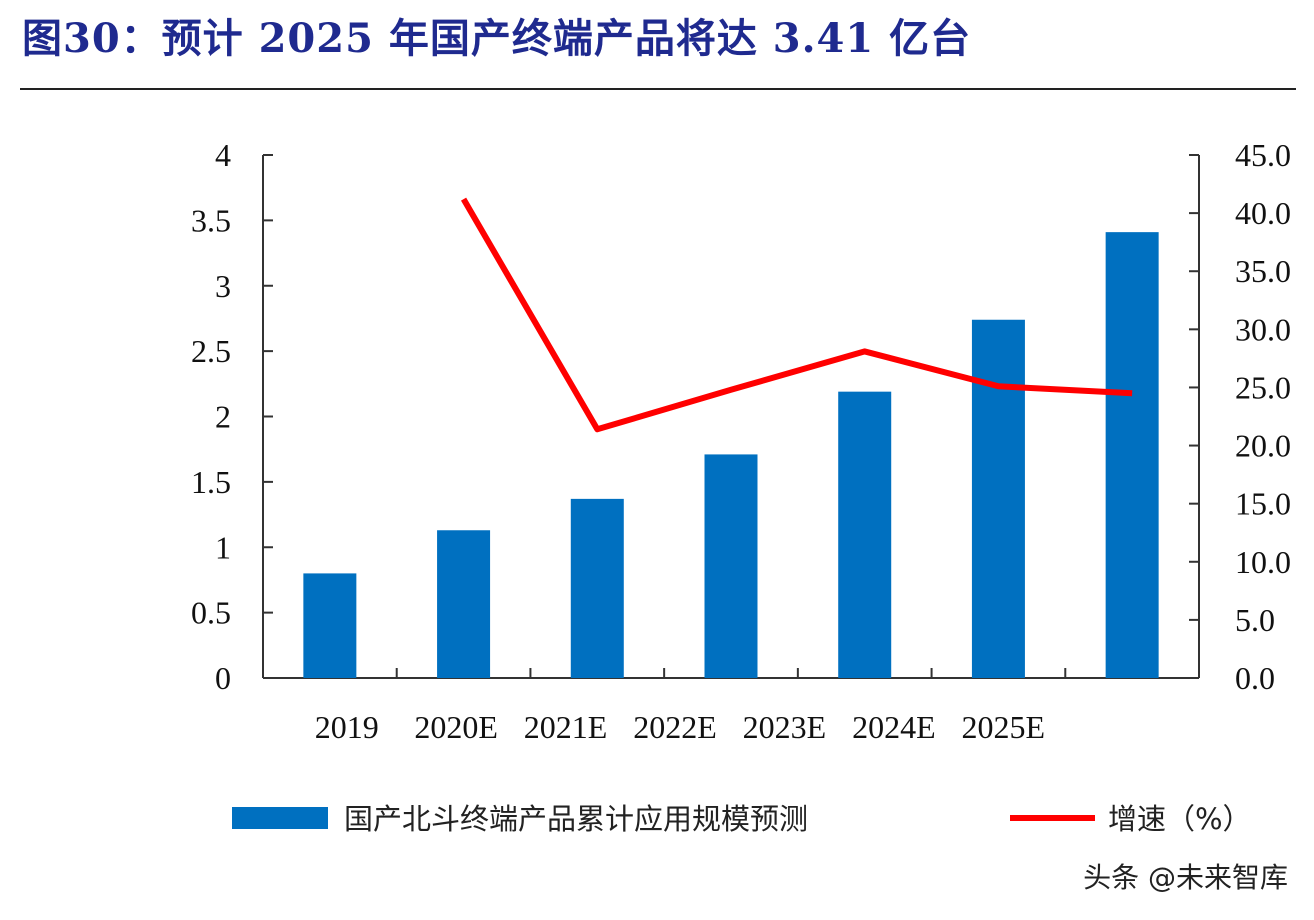 This screenshot has height=920, width=1314. I want to click on left-tick-label: 3, so click(223, 286).